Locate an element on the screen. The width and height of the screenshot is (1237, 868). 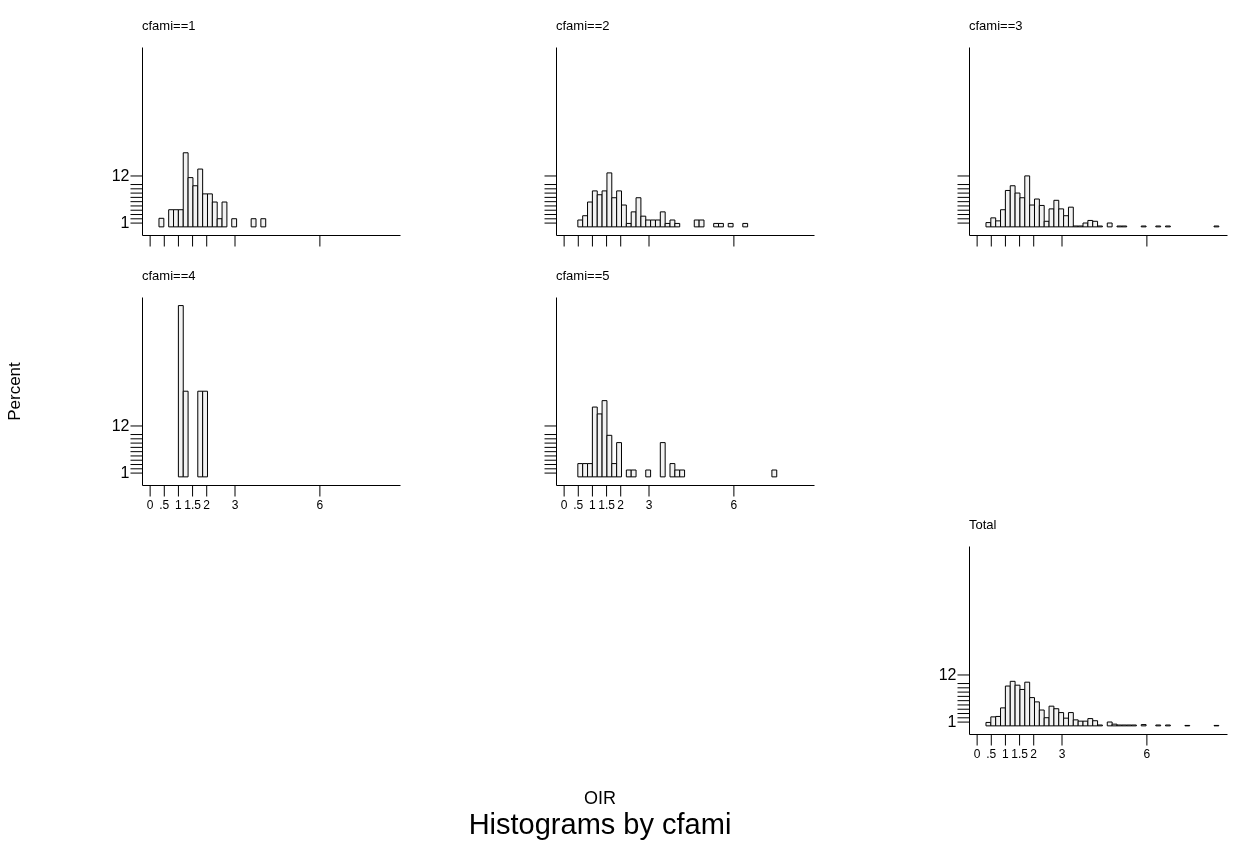
chart-title: cfami==5 is located at coordinates (583, 275).